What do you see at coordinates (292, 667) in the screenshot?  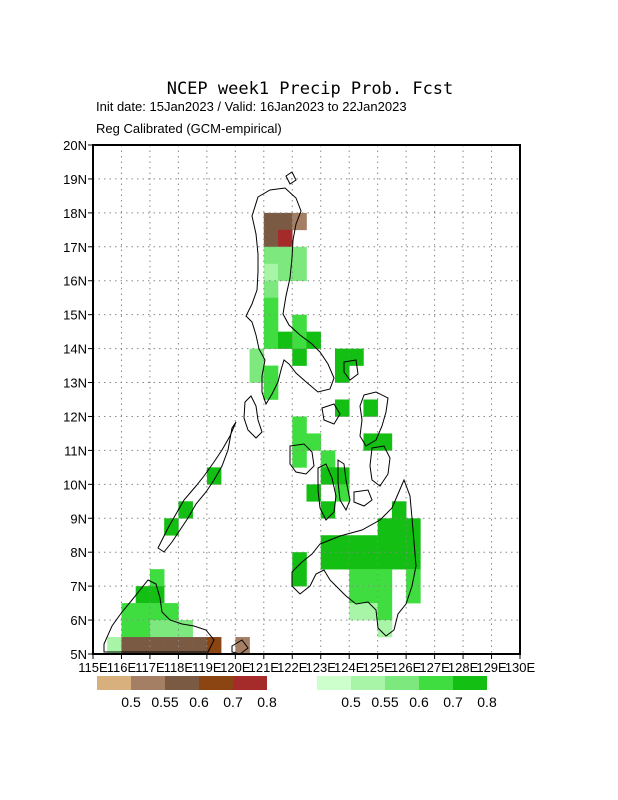 I see `lon-tick-label: 122E` at bounding box center [292, 667].